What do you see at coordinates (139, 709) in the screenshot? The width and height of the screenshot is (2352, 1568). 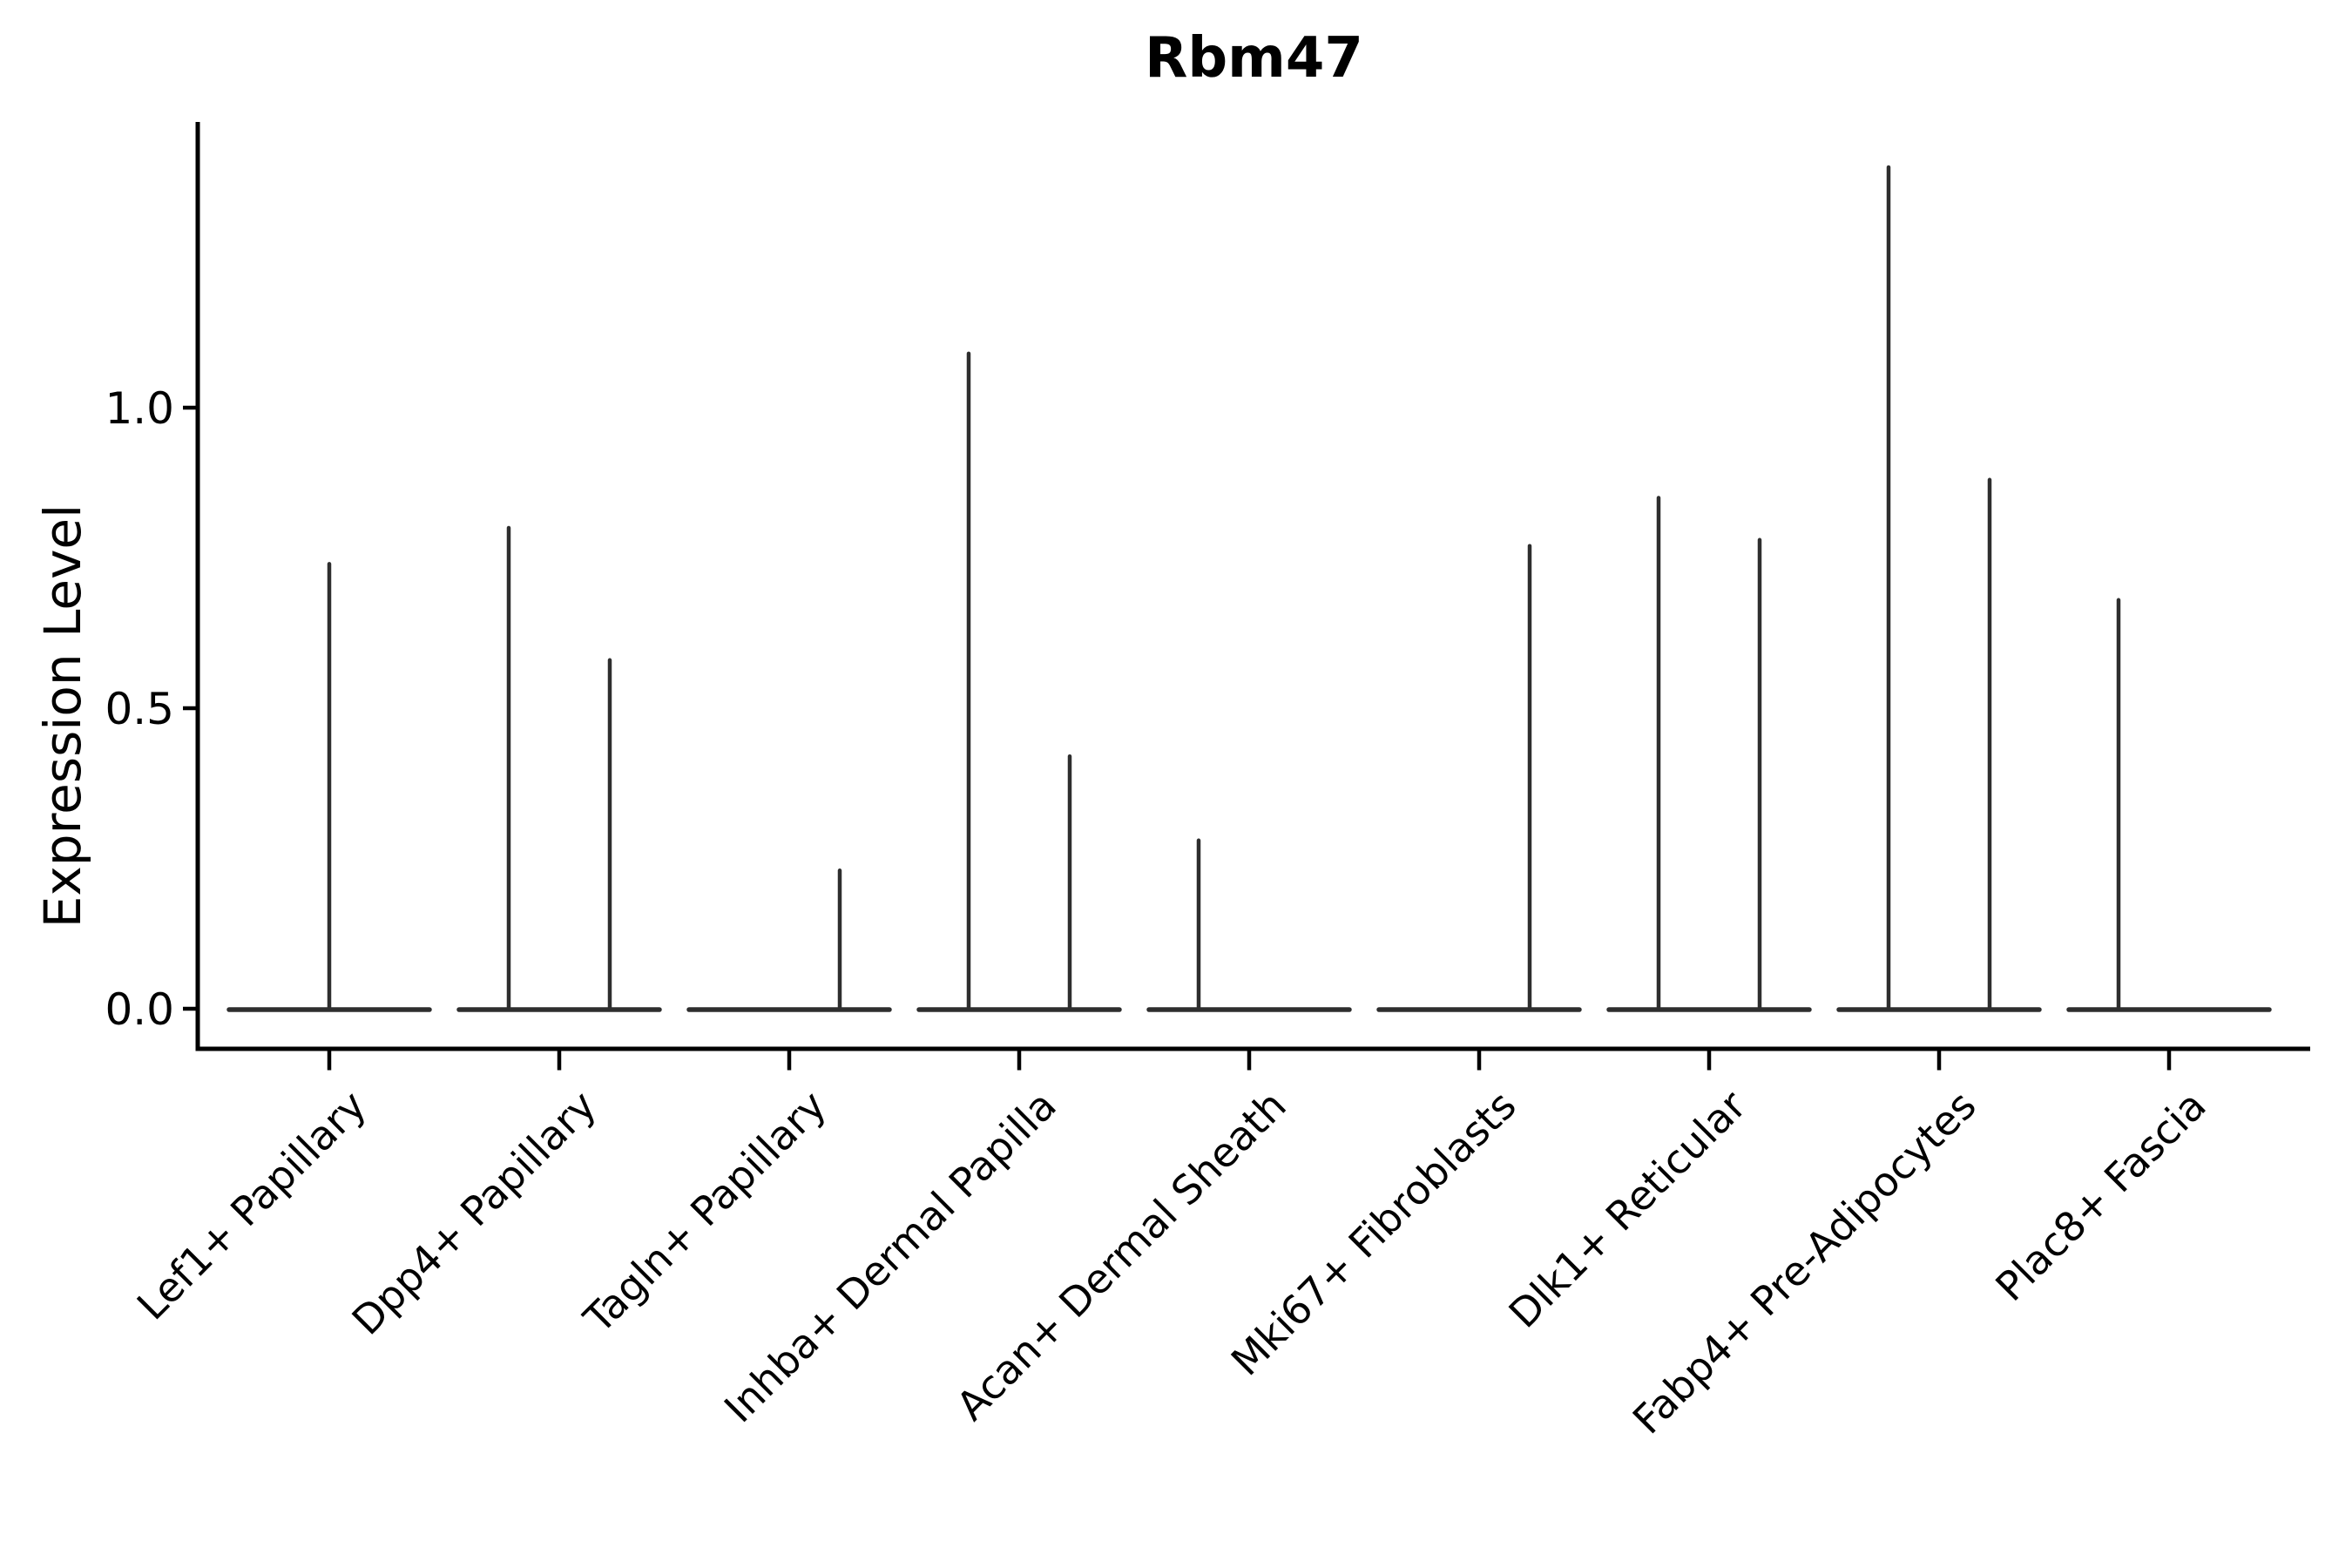 I see `y-tick-label: 0.5` at bounding box center [139, 709].